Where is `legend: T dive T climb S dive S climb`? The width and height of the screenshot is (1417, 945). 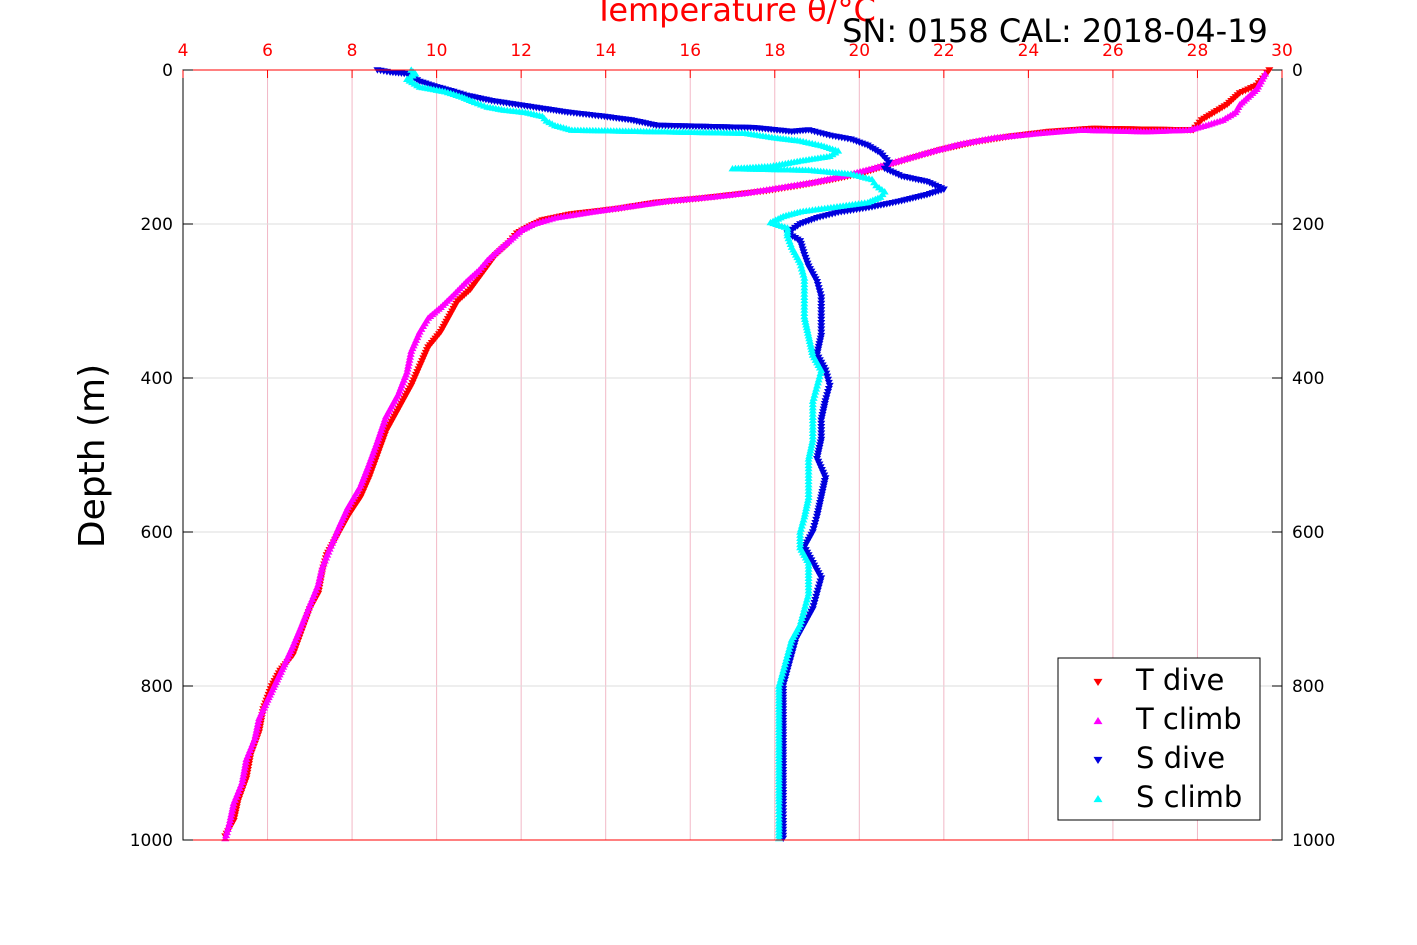
legend: T dive T climb S dive S climb is located at coordinates (1159, 739).